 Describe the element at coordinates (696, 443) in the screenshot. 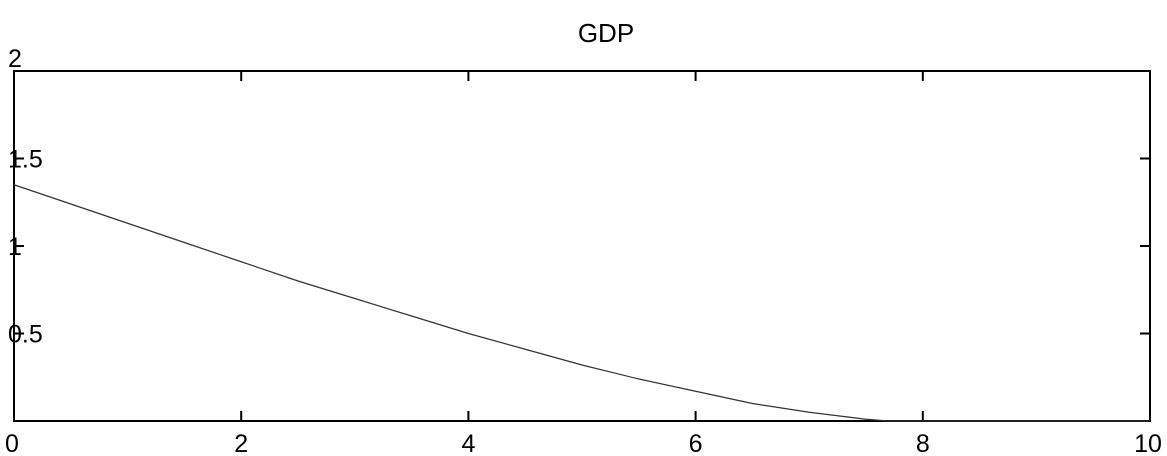

I see `x-tick-label: 6` at that location.